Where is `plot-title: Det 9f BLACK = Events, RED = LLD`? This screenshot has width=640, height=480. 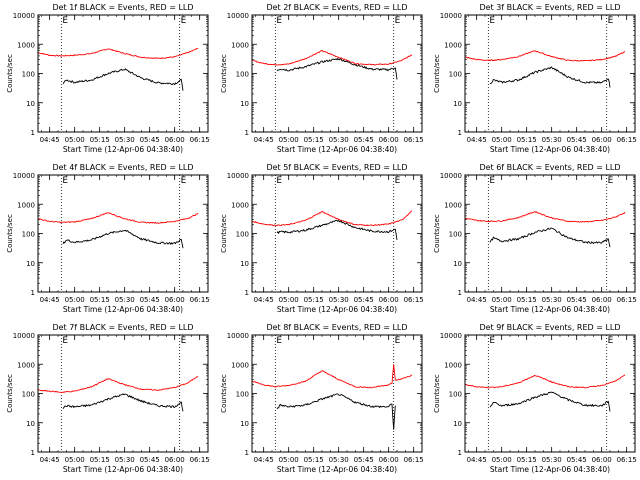
plot-title: Det 9f BLACK = Events, RED = LLD is located at coordinates (549, 327).